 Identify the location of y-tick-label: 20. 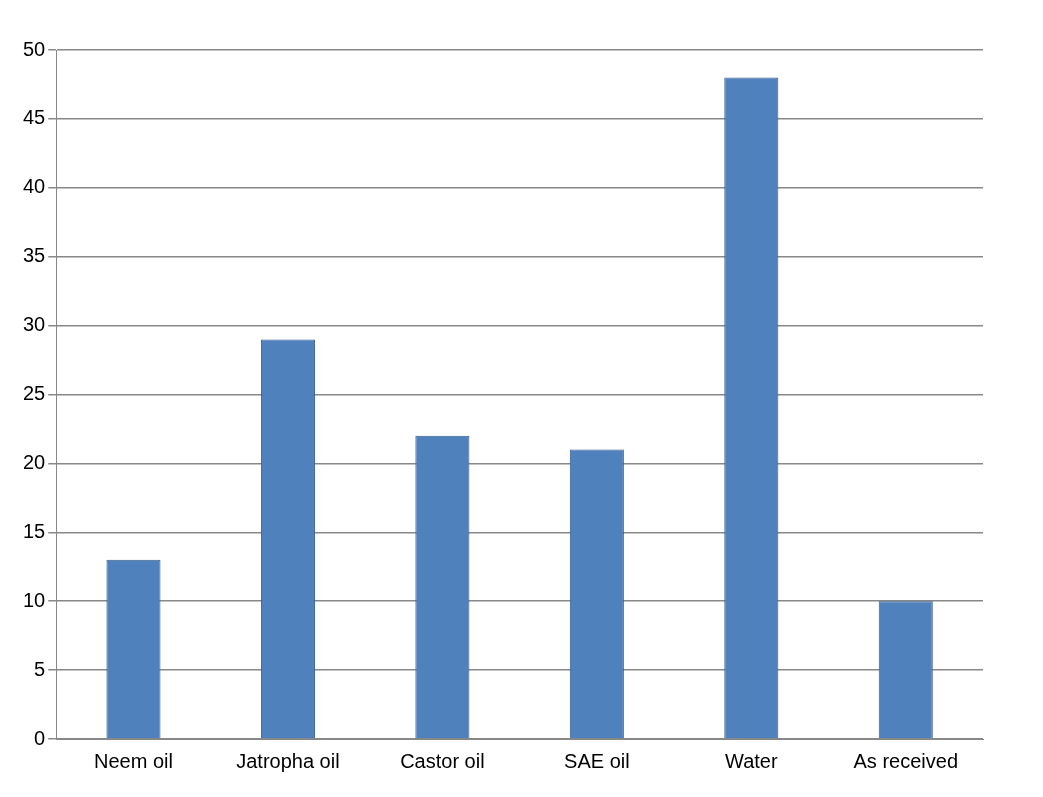
(34, 461).